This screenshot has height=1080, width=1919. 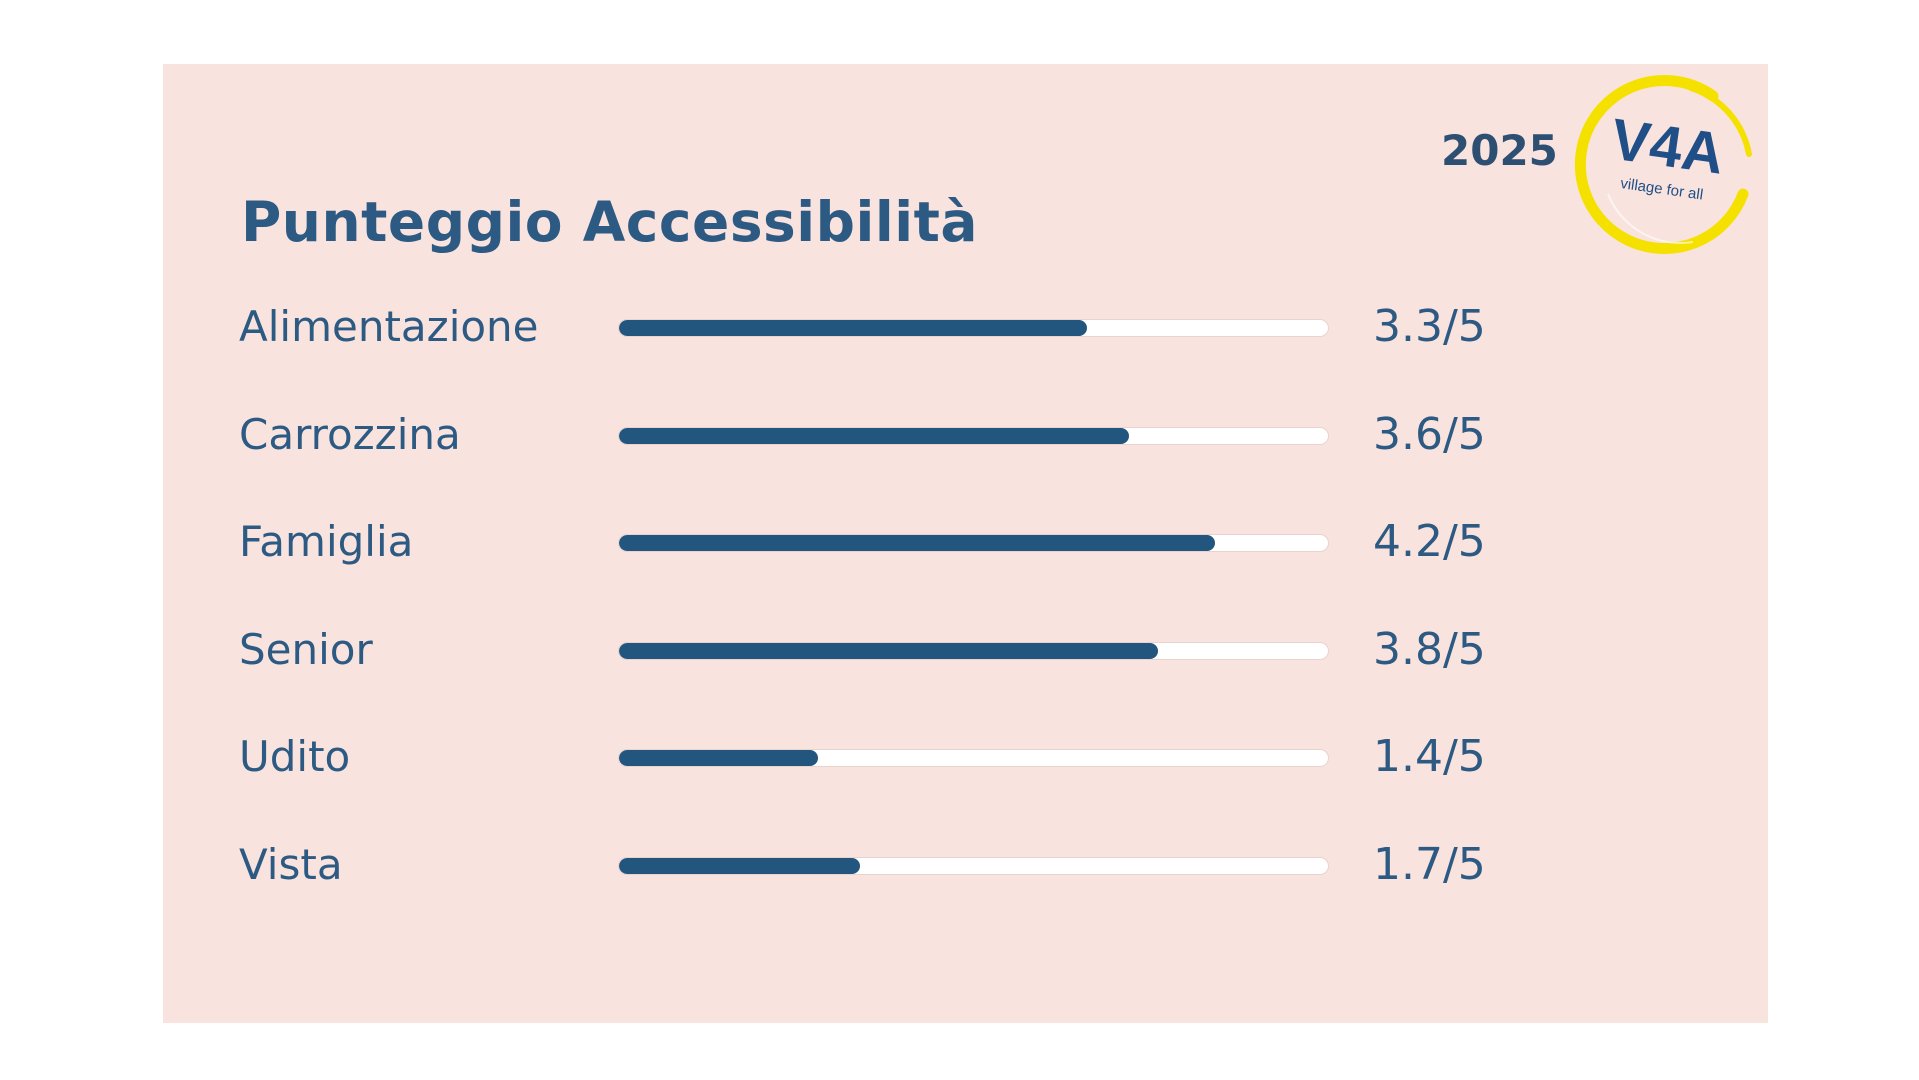 I want to click on category-label: Senior, so click(x=306, y=649).